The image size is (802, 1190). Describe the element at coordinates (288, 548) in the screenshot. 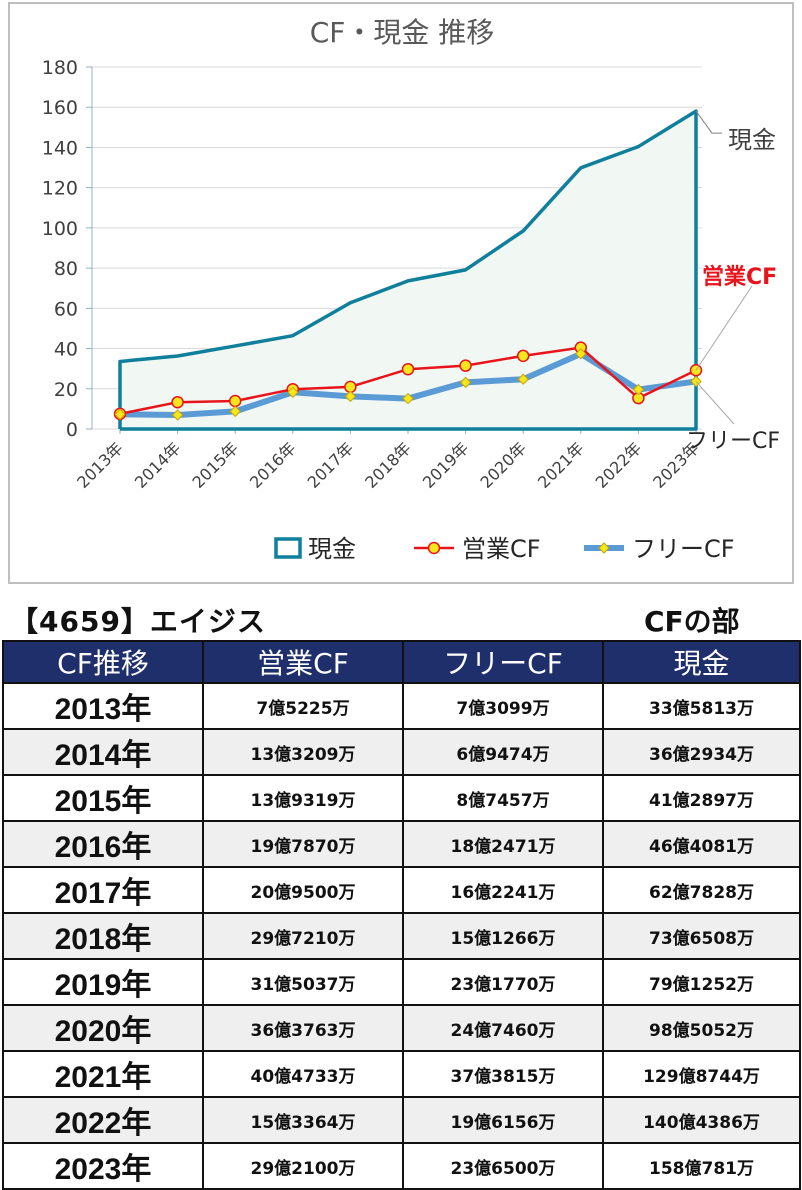

I see `legend-cash-swatch` at that location.